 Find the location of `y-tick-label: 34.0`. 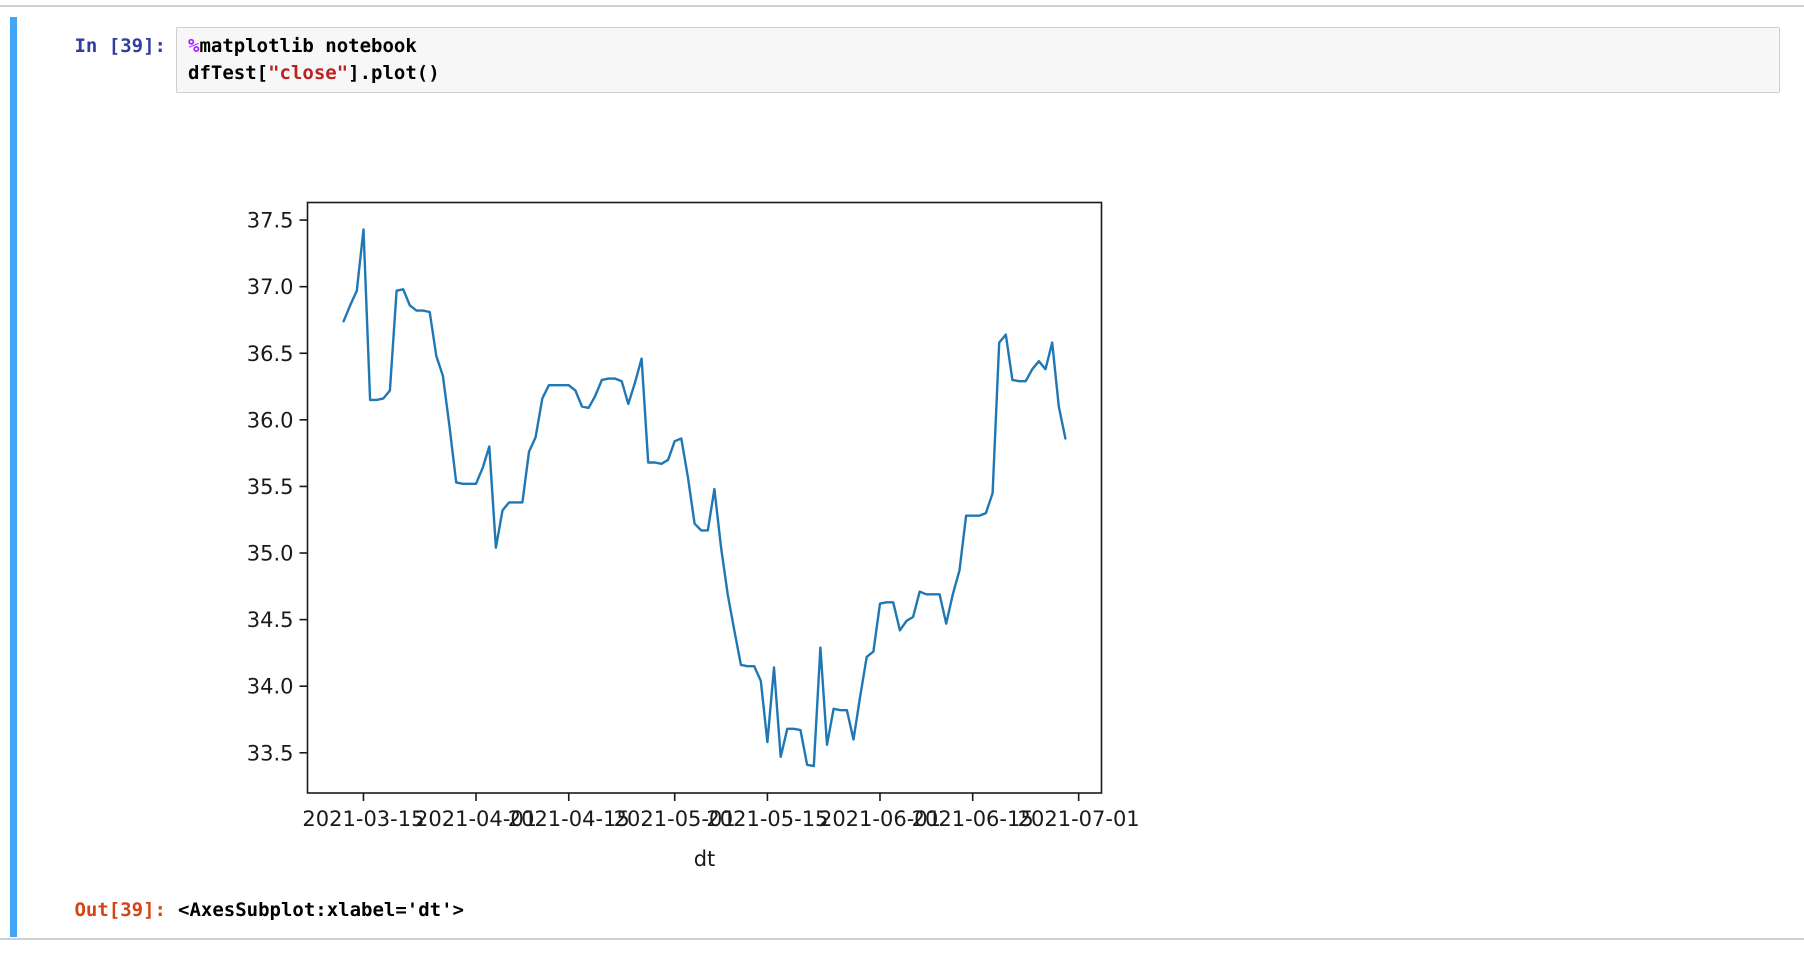

y-tick-label: 34.0 is located at coordinates (270, 687).